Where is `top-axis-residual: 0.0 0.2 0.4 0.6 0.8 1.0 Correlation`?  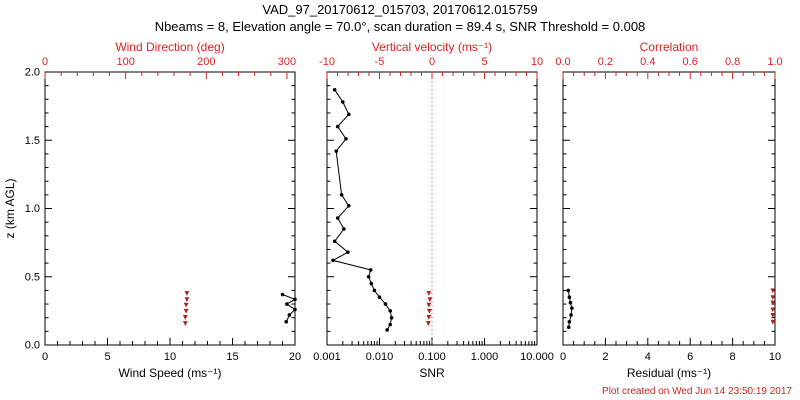 top-axis-residual: 0.0 0.2 0.4 0.6 0.8 1.0 Correlation is located at coordinates (669, 59).